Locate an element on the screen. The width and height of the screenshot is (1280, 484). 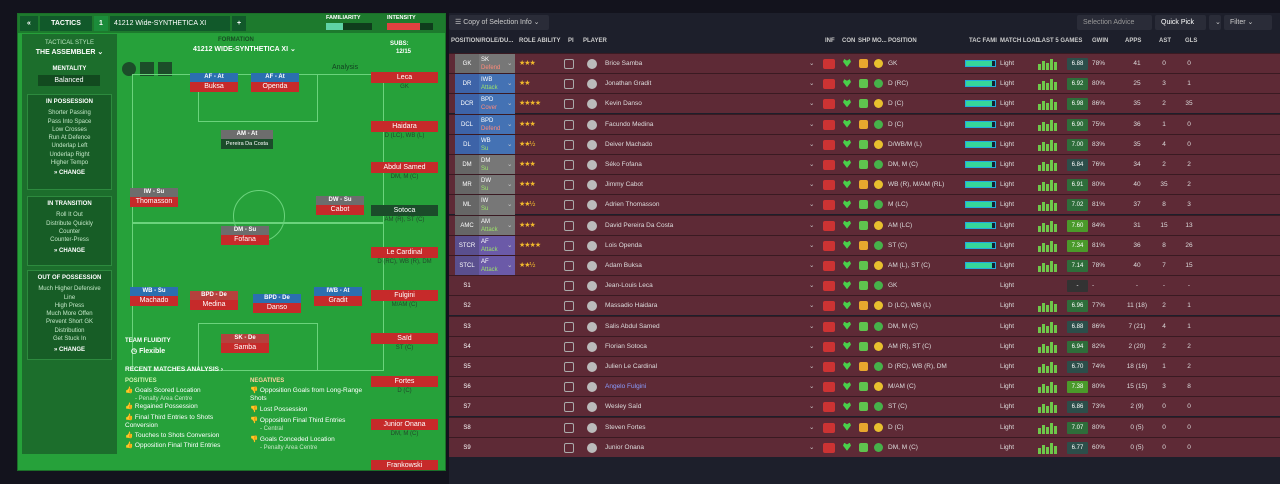
player-name: Deiver Machado is located at coordinates (629, 144).